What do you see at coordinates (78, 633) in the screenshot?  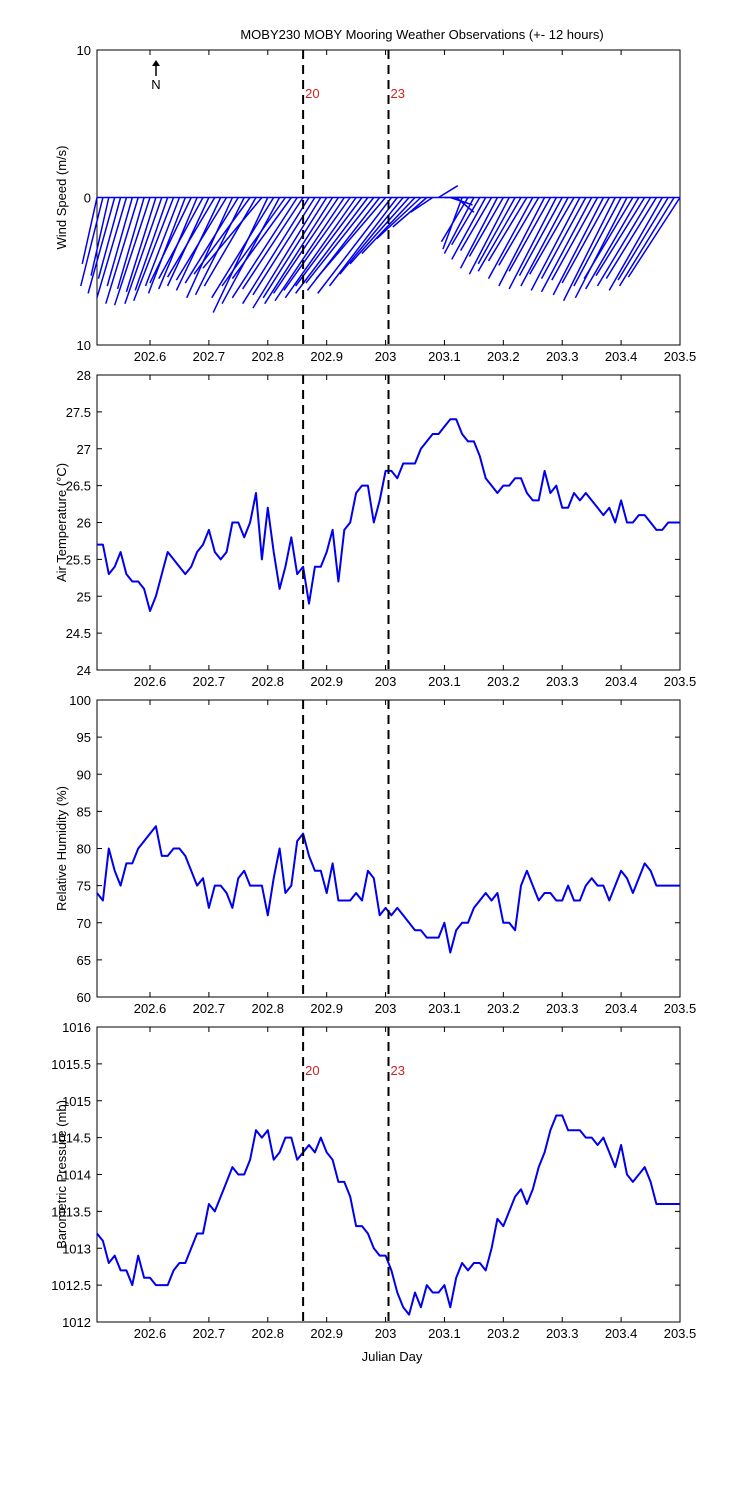 I see `y-tick-label: 24.5` at bounding box center [78, 633].